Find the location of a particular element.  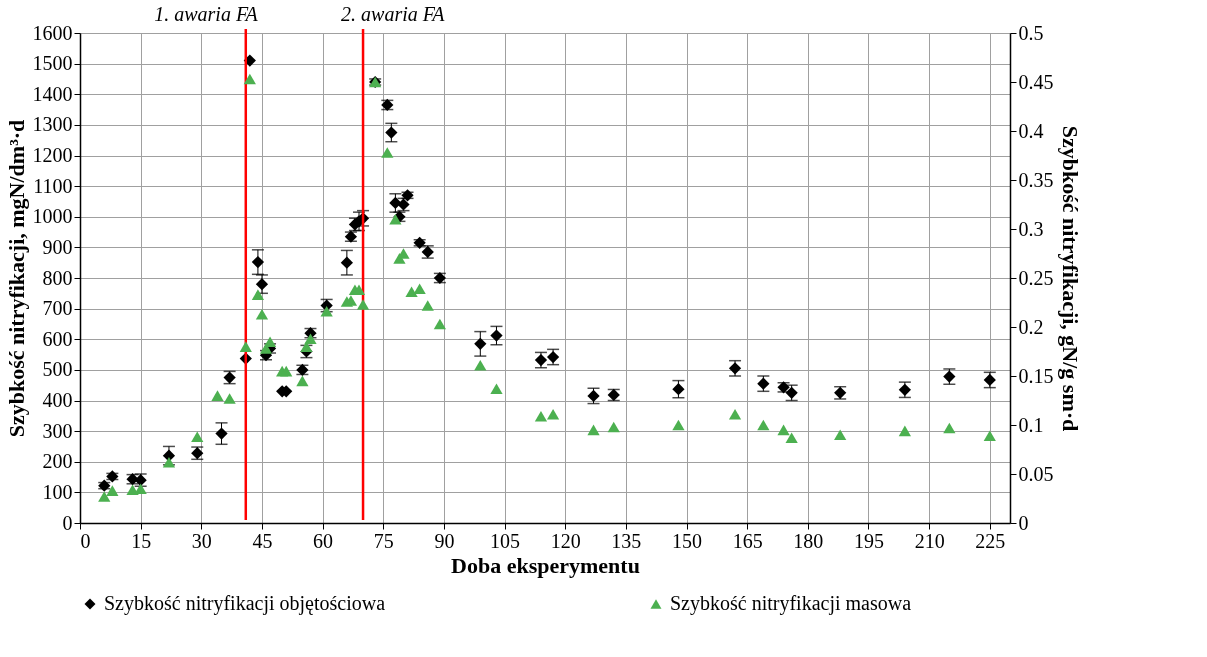

x-tick-label: 60 is located at coordinates (323, 540).